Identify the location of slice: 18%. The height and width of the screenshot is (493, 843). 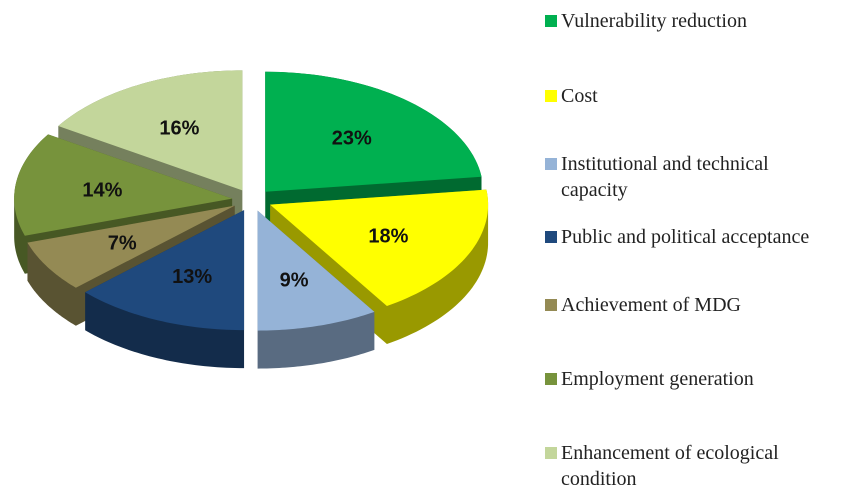
(379, 267).